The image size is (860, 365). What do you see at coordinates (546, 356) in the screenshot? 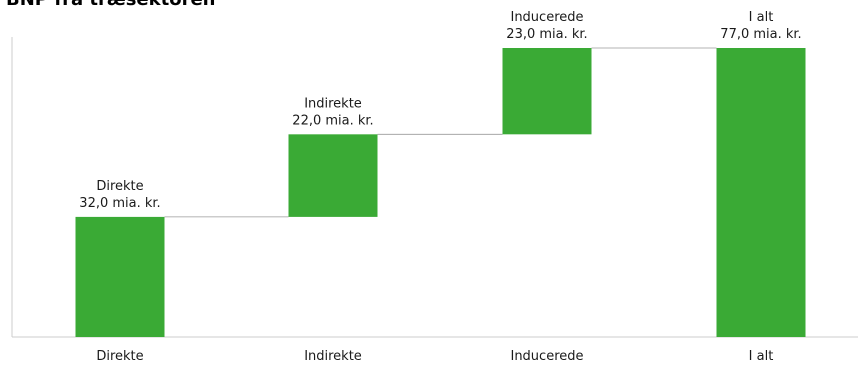
I see `category-label-3: Inducerede` at bounding box center [546, 356].